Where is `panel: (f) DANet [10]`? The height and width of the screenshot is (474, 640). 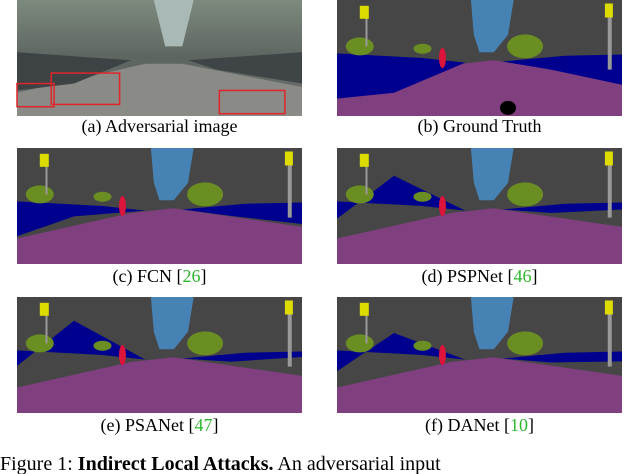
panel: (f) DANet [10] is located at coordinates (479, 366).